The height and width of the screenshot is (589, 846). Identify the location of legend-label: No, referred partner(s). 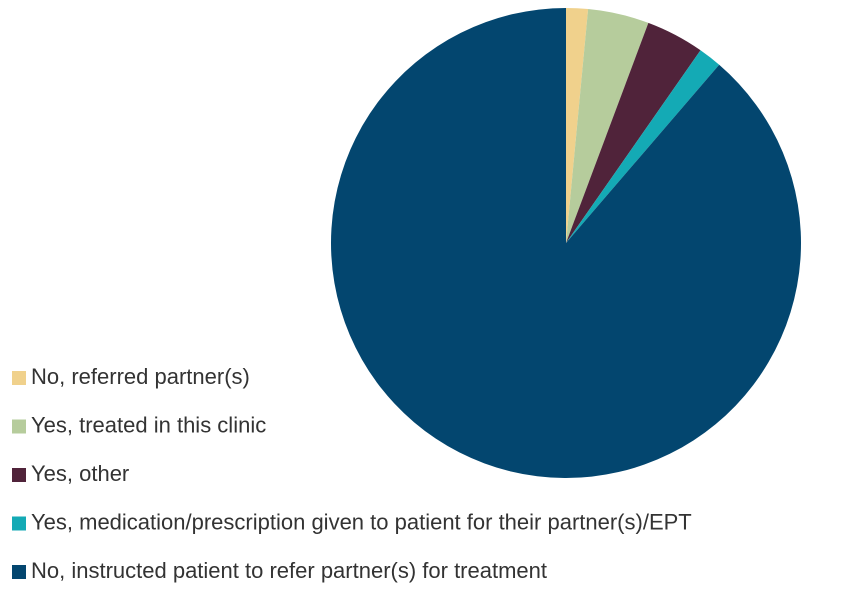
(140, 376).